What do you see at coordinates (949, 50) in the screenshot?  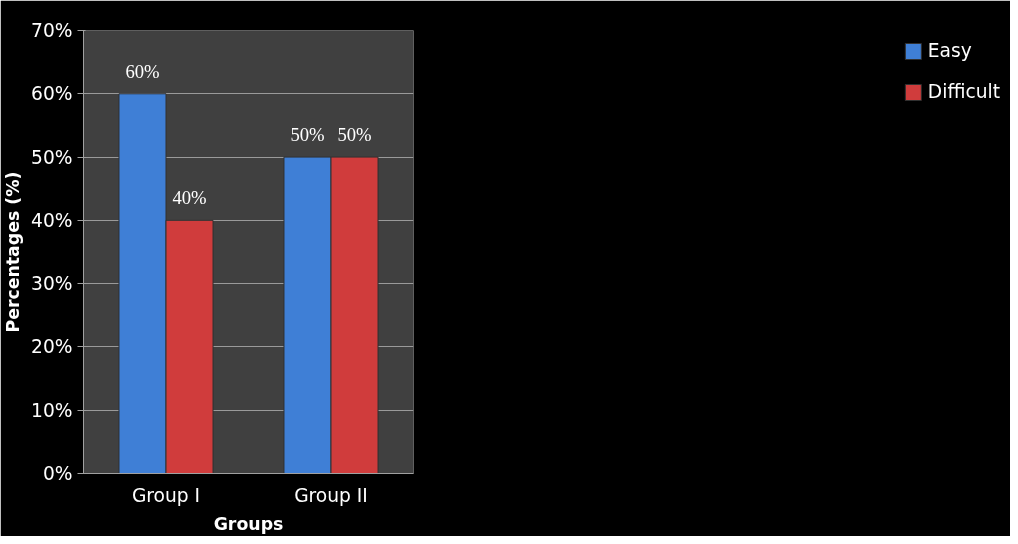 I see `legend-label: Easy` at bounding box center [949, 50].